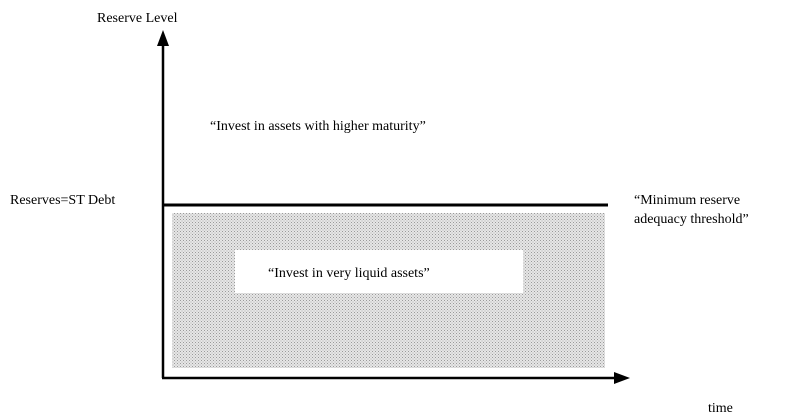 Image resolution: width=794 pixels, height=418 pixels. What do you see at coordinates (163, 38) in the screenshot?
I see `y-arrow` at bounding box center [163, 38].